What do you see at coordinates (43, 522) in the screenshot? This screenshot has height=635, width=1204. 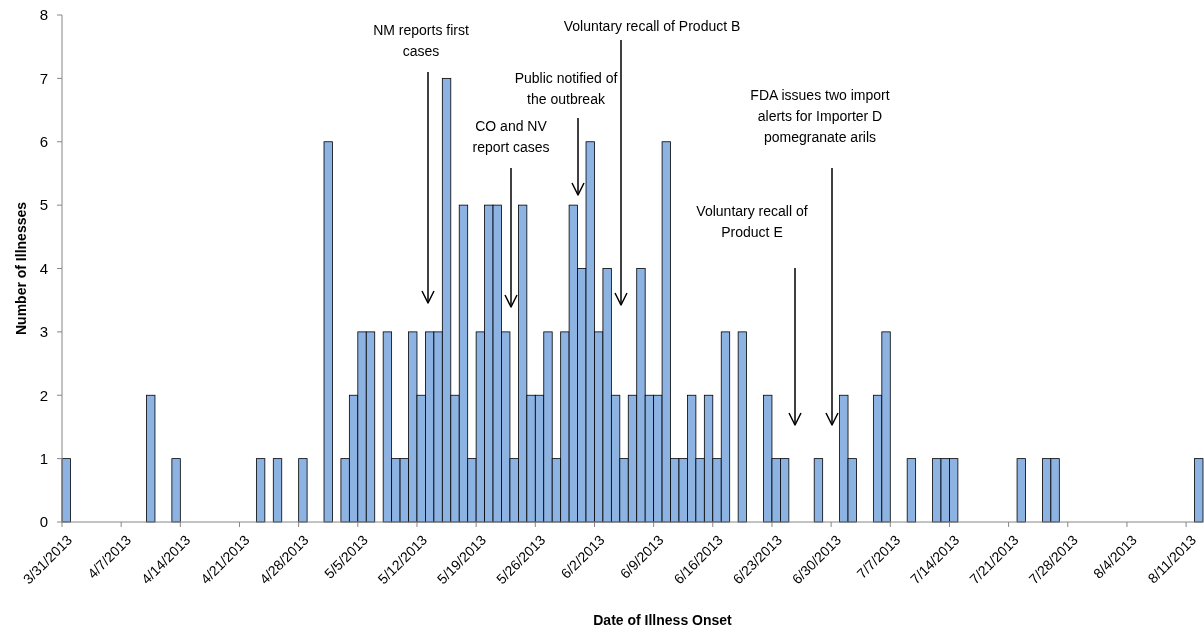 I see `y-tick-label: 0` at bounding box center [43, 522].